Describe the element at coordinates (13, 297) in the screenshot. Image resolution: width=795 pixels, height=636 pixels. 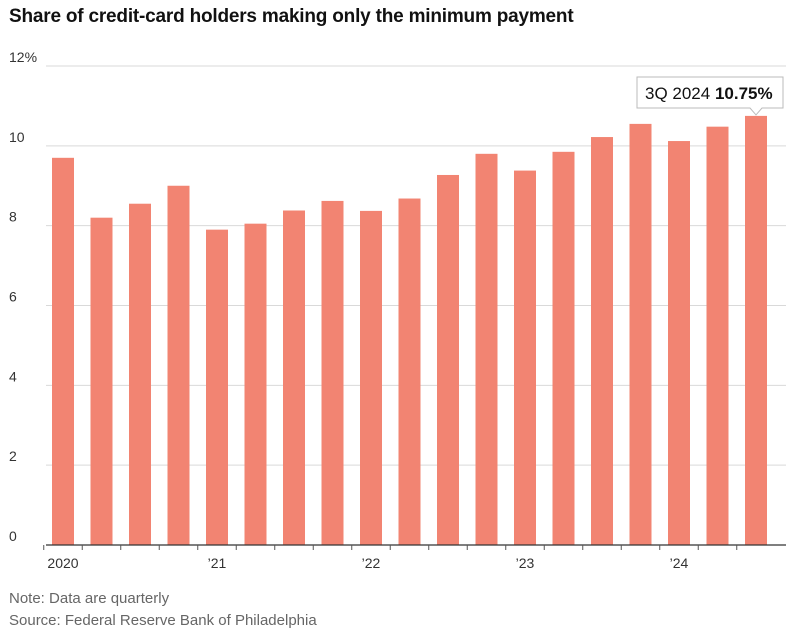
I see `y-tick-label: 6` at that location.